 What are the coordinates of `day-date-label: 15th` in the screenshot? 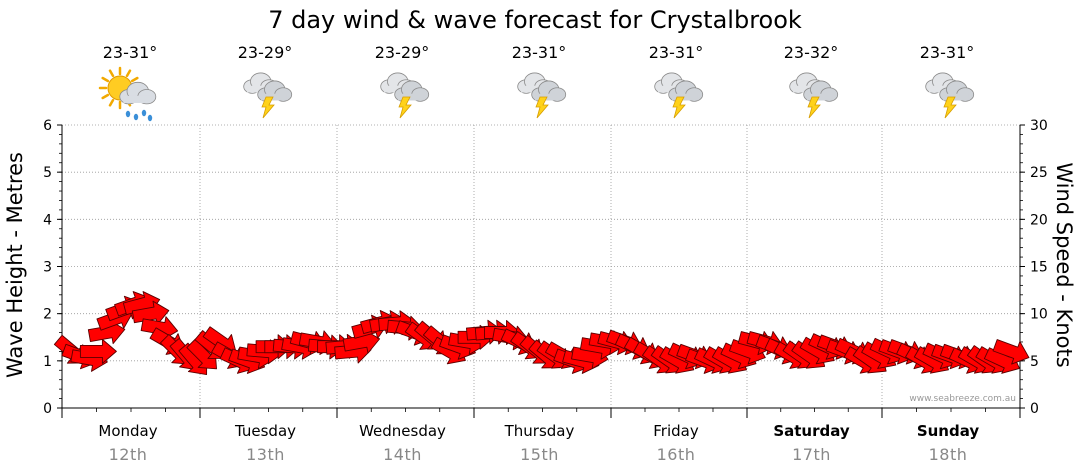 It's located at (539, 454).